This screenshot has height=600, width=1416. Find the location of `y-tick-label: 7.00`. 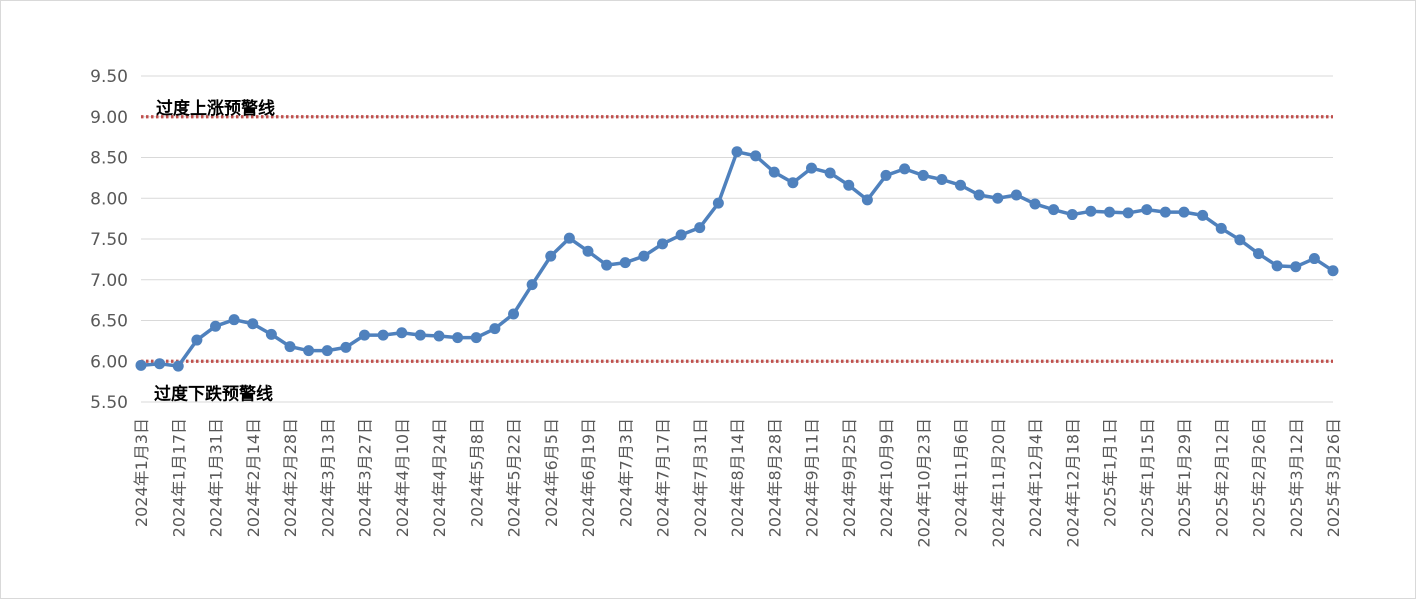

y-tick-label: 7.00 is located at coordinates (109, 281).